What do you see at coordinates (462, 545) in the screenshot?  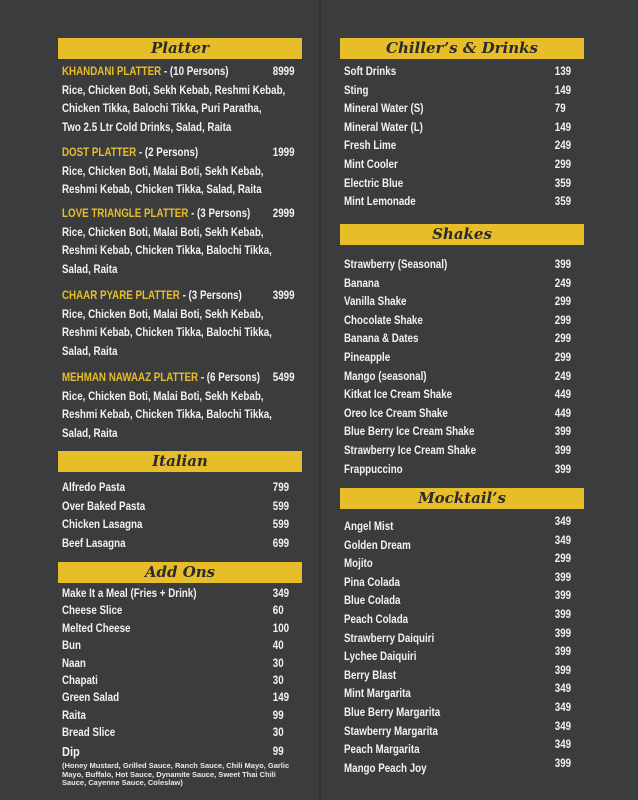 I see `menu-item: Golden Dream 349` at bounding box center [462, 545].